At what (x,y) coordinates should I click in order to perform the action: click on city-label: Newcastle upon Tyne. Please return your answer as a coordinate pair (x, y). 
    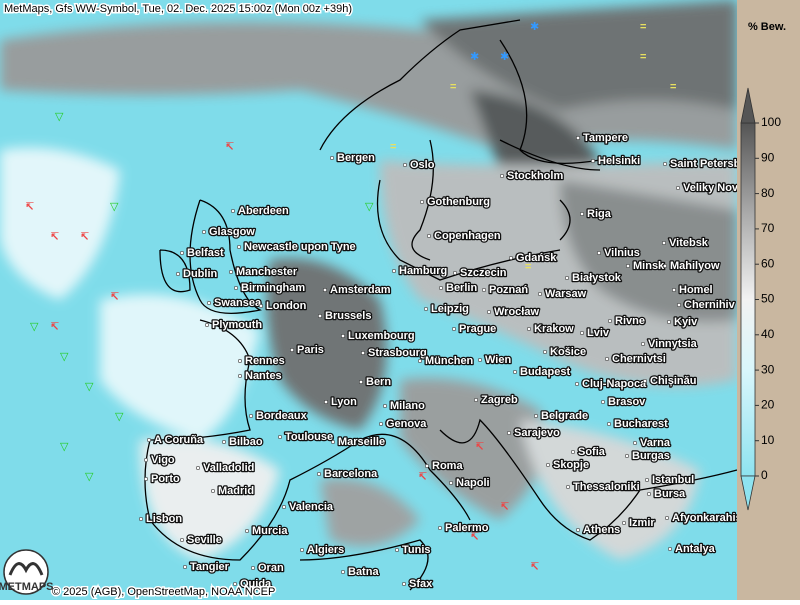
    Looking at the image, I should click on (300, 247).